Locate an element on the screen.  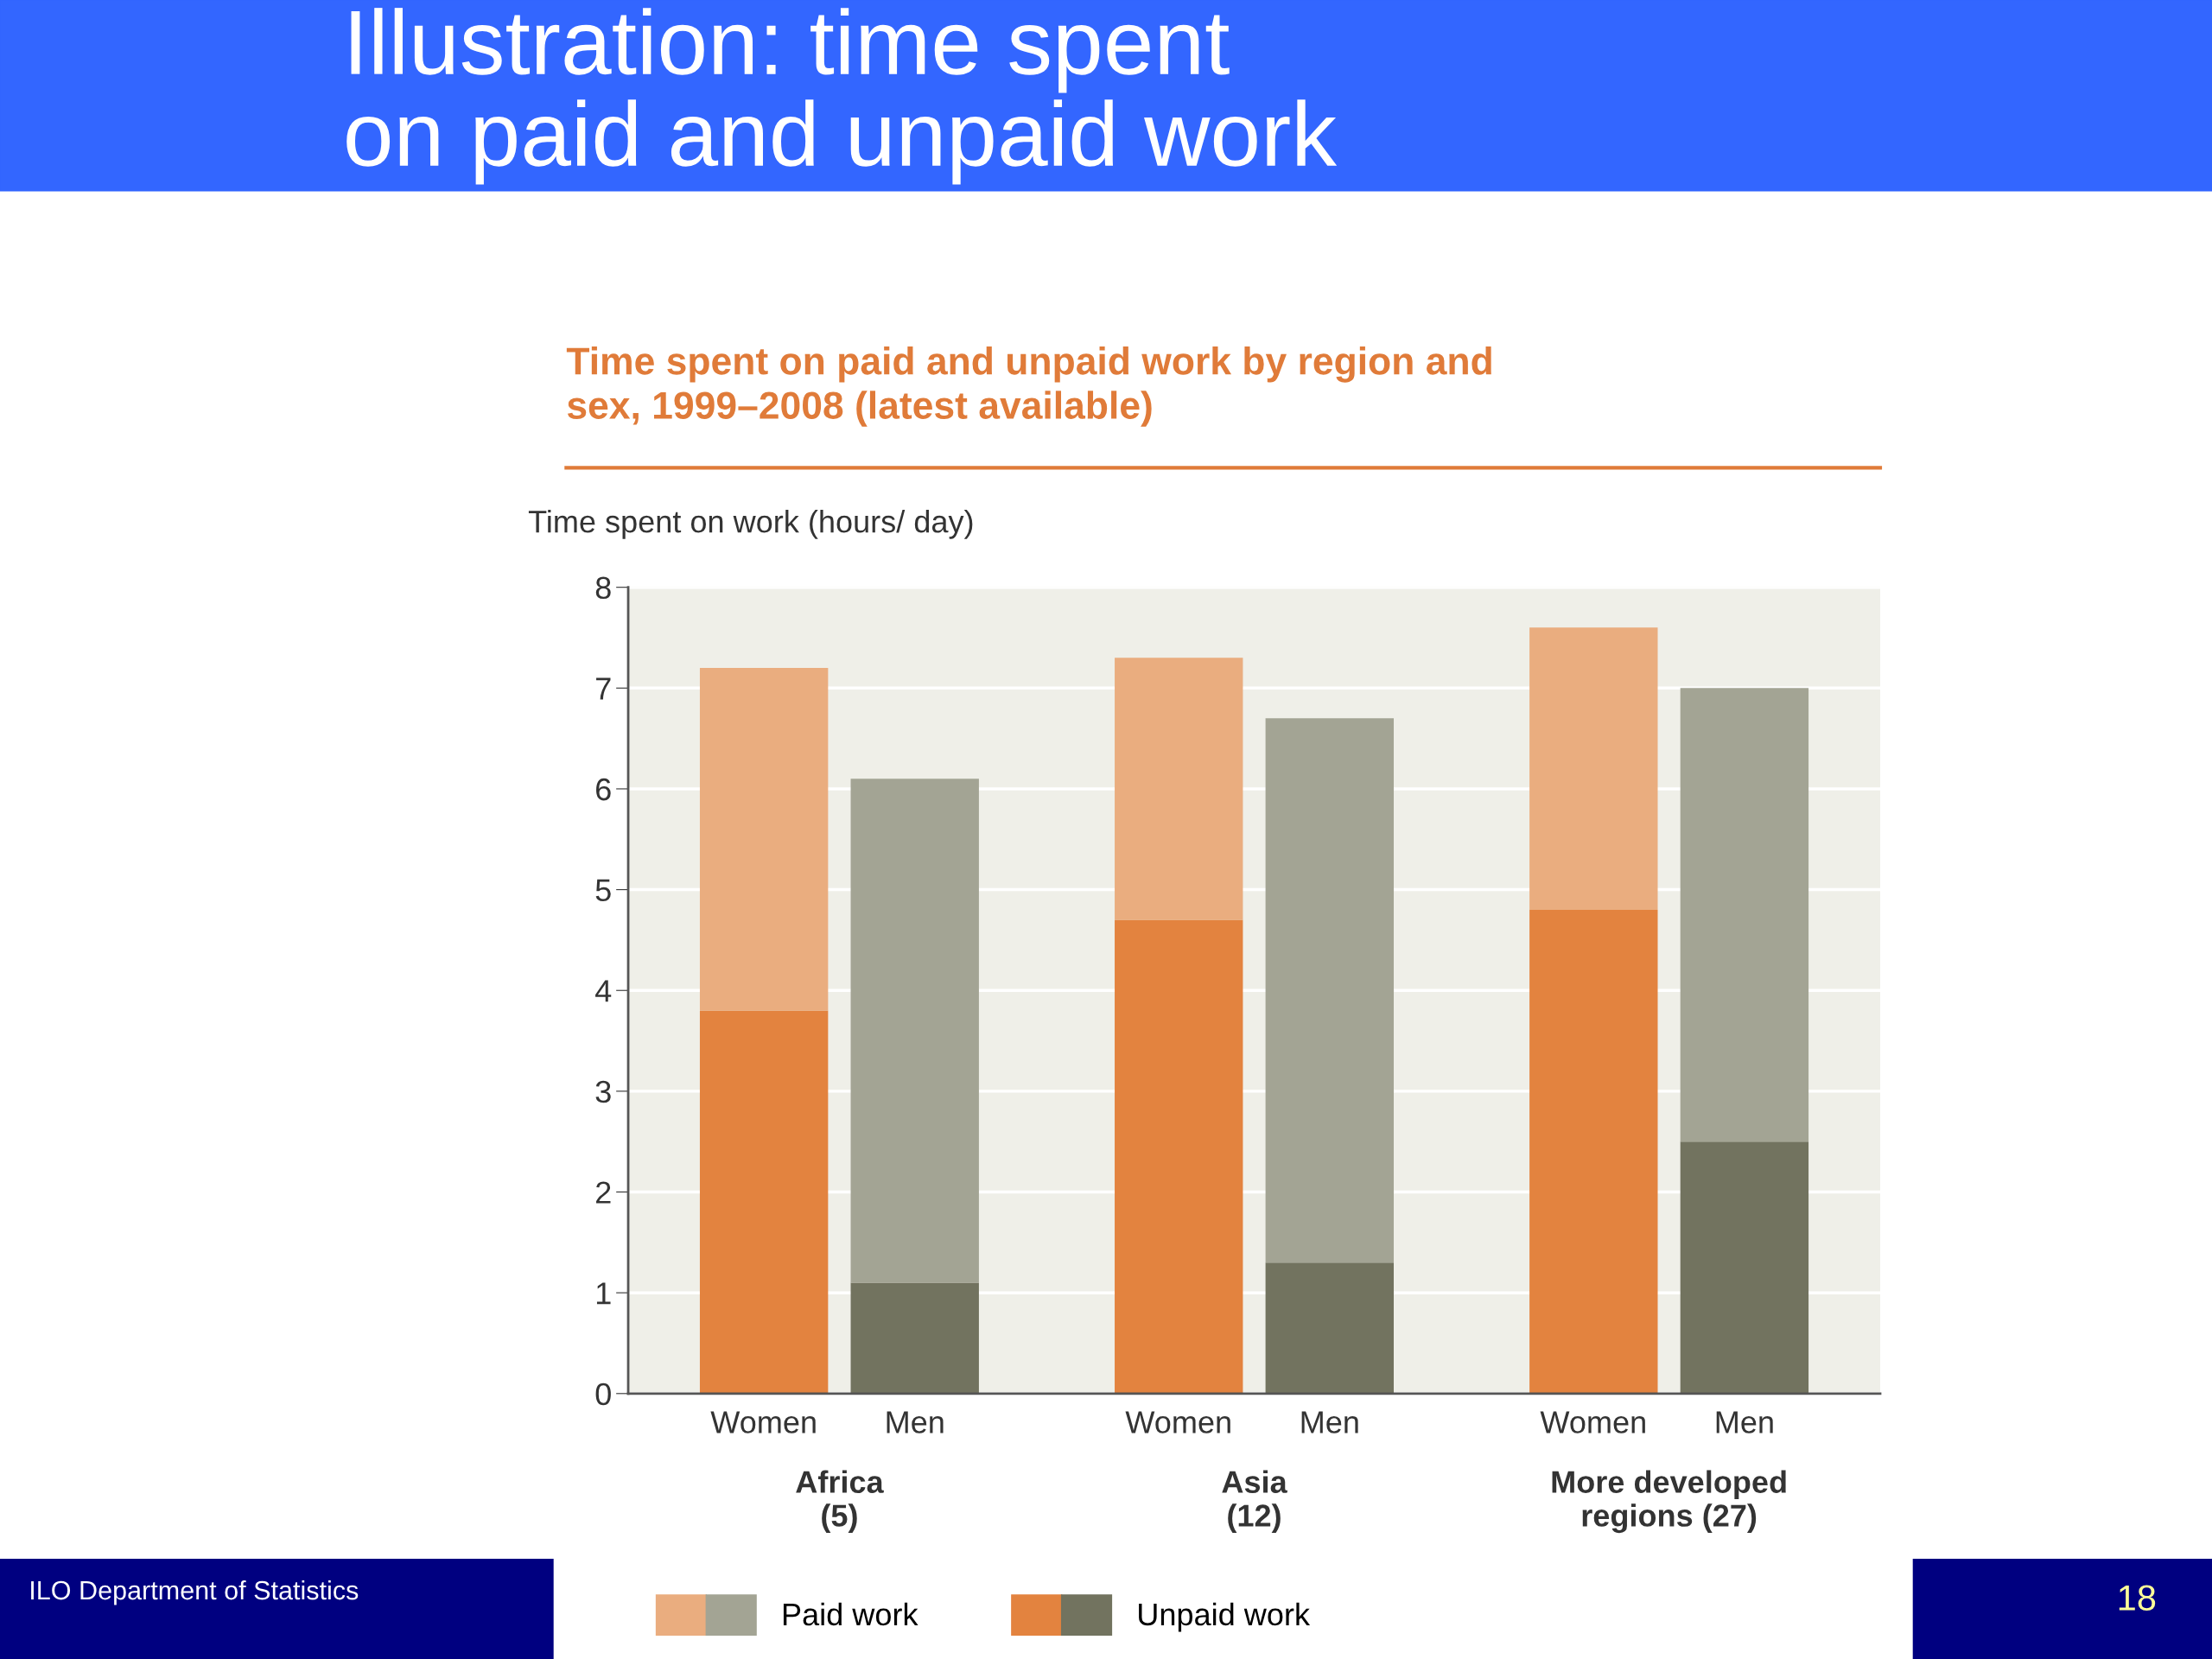
y-tick-label: 5 is located at coordinates (603, 890).